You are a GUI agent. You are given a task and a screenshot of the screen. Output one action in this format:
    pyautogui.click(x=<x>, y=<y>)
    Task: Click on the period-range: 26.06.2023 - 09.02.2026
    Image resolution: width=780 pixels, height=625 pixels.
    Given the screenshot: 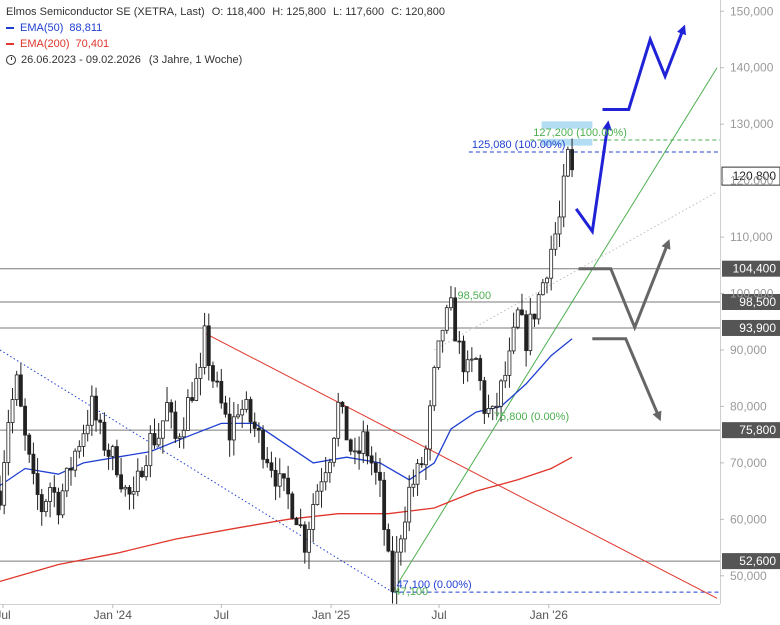 What is the action you would take?
    pyautogui.click(x=81, y=60)
    